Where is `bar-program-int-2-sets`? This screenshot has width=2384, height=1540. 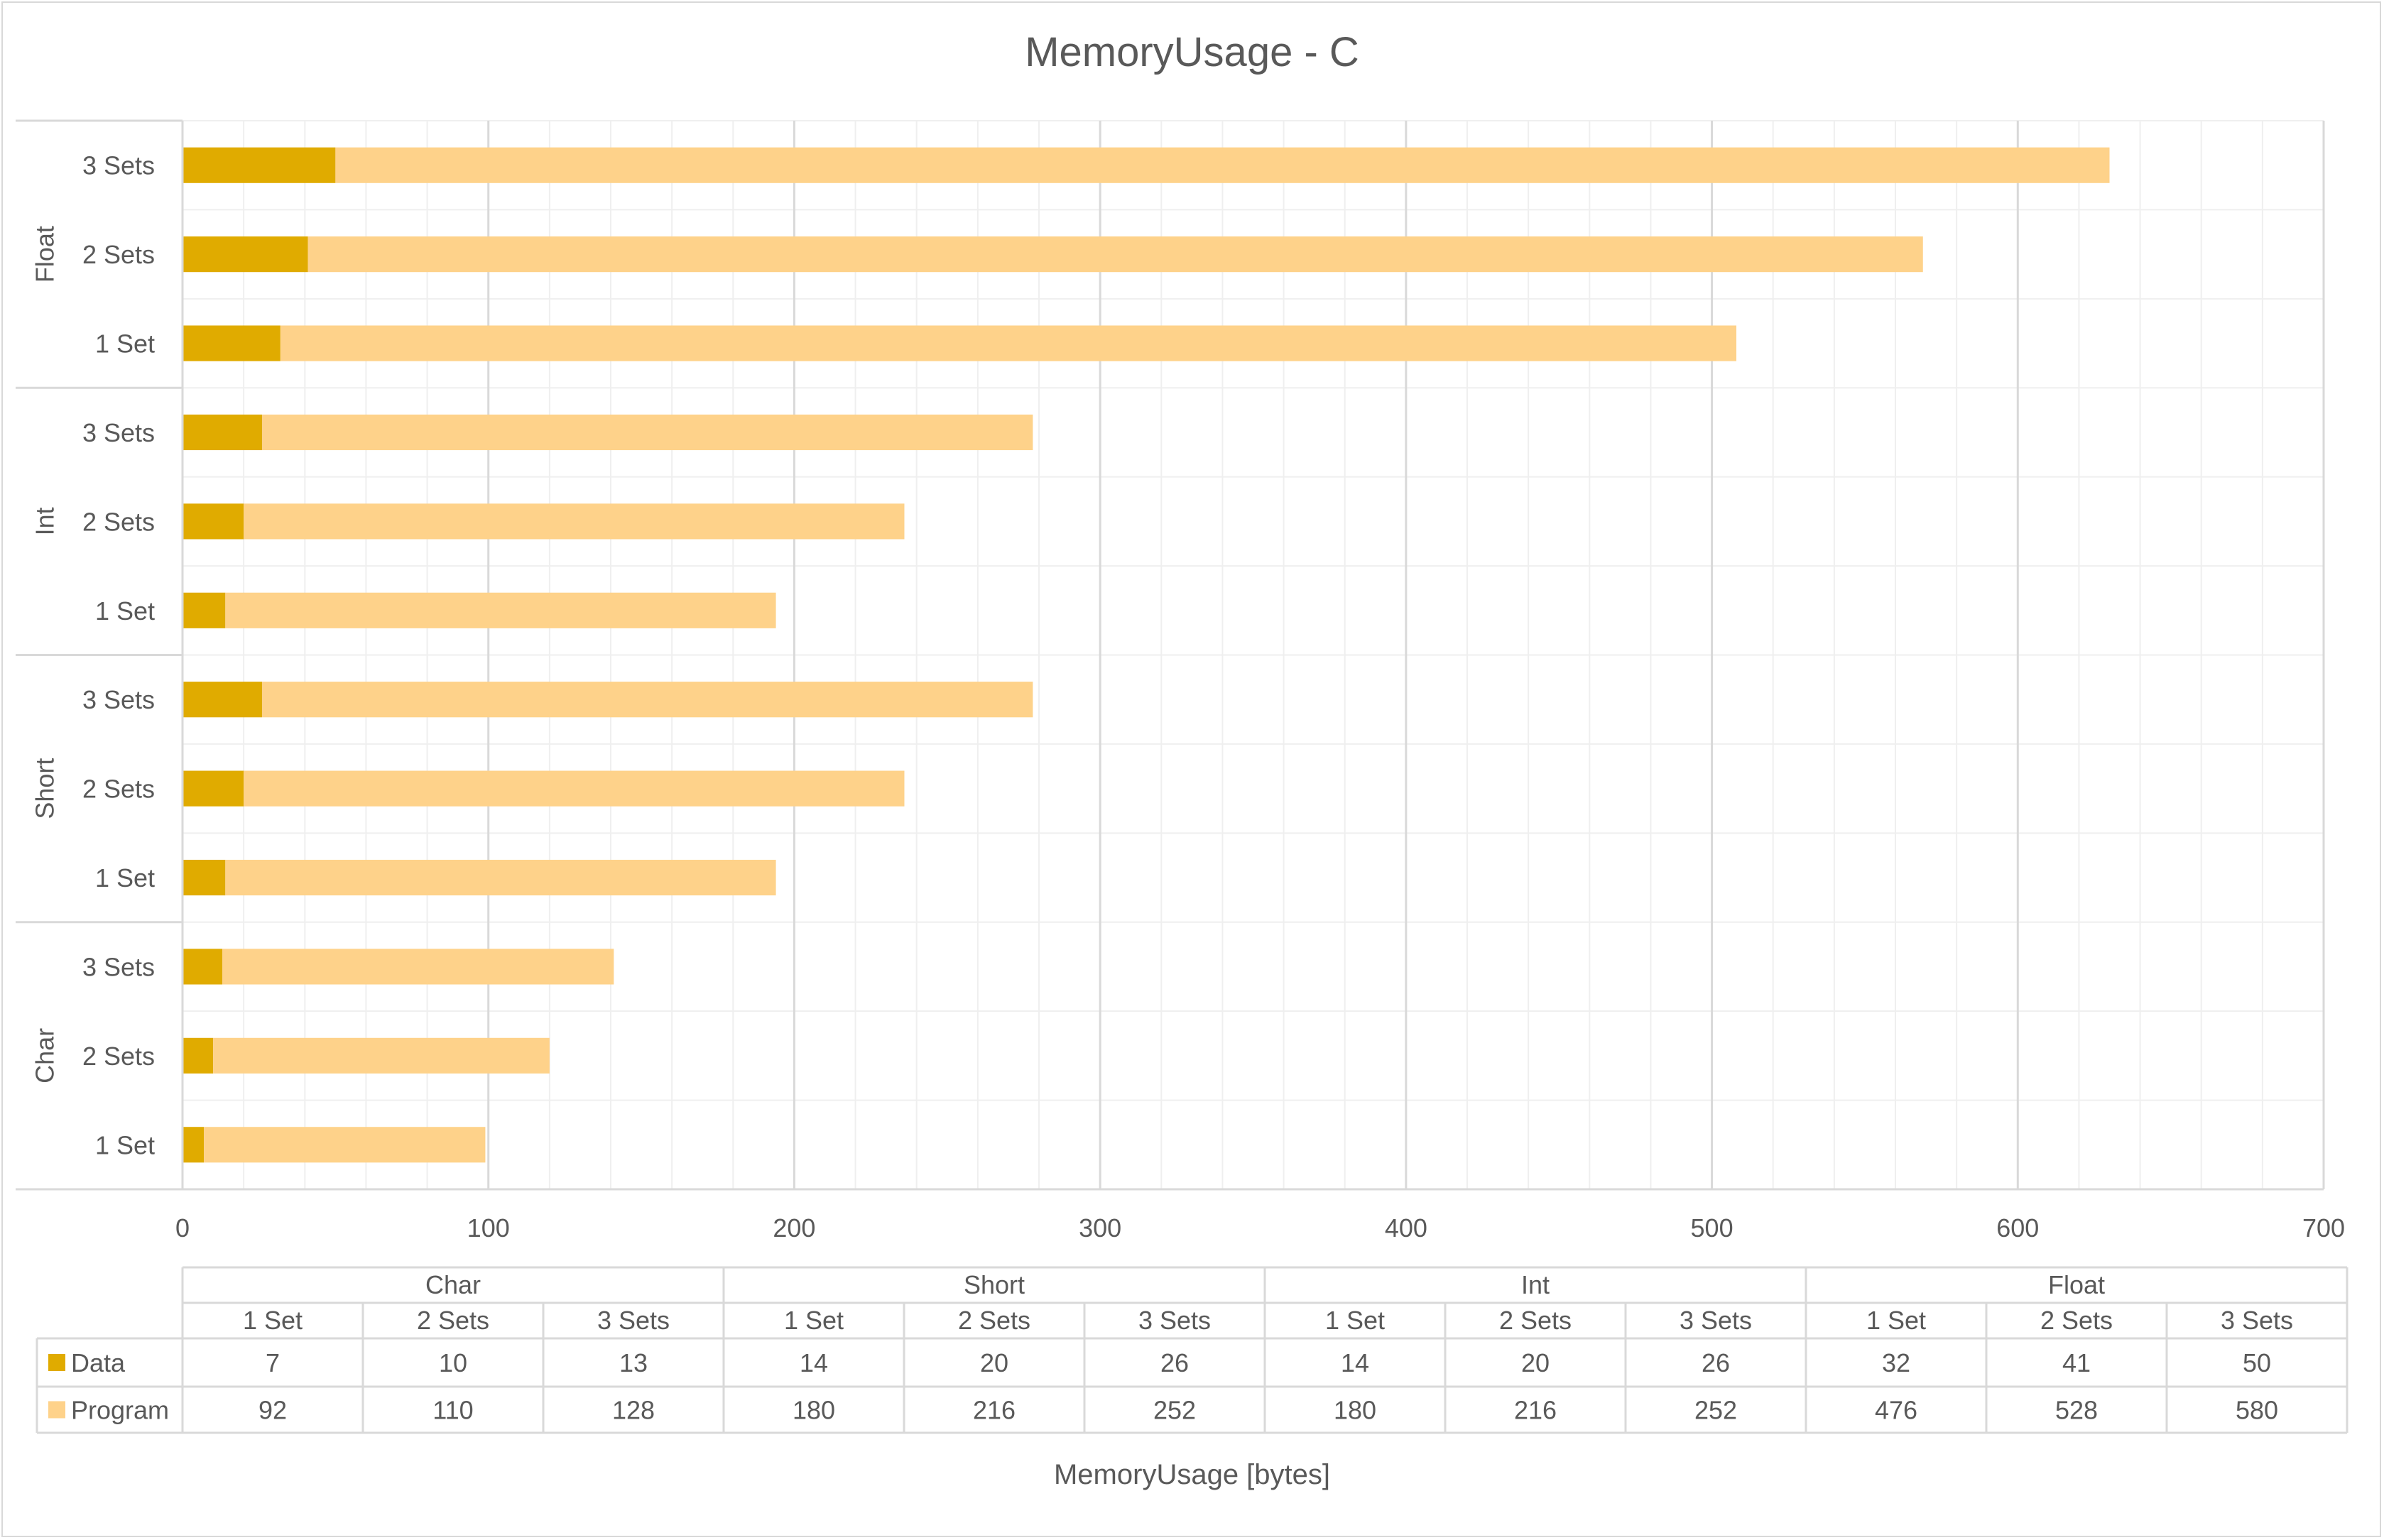
bar-program-int-2-sets is located at coordinates (574, 521).